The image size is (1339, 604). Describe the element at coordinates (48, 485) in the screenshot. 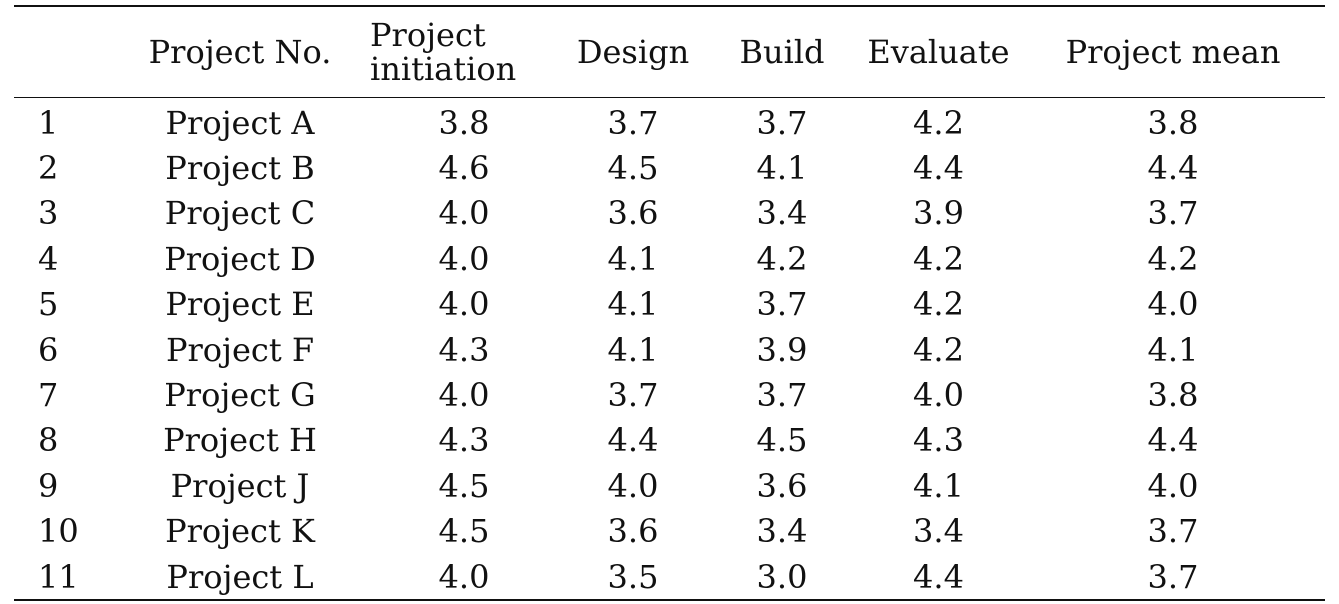

I see `cell-index: 9` at that location.